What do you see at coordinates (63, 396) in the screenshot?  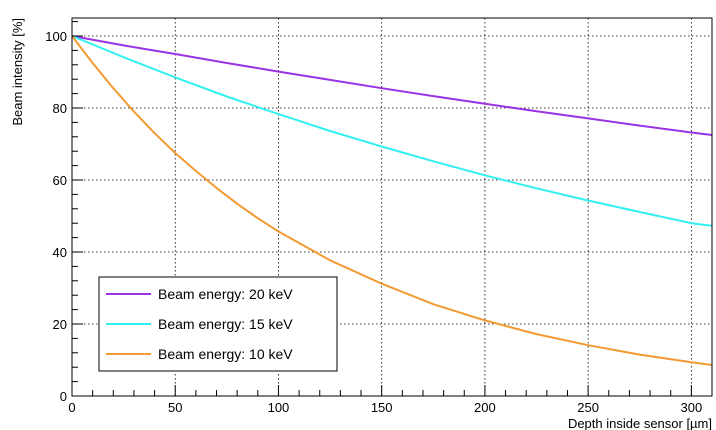 I see `y-tick-label: 0` at bounding box center [63, 396].